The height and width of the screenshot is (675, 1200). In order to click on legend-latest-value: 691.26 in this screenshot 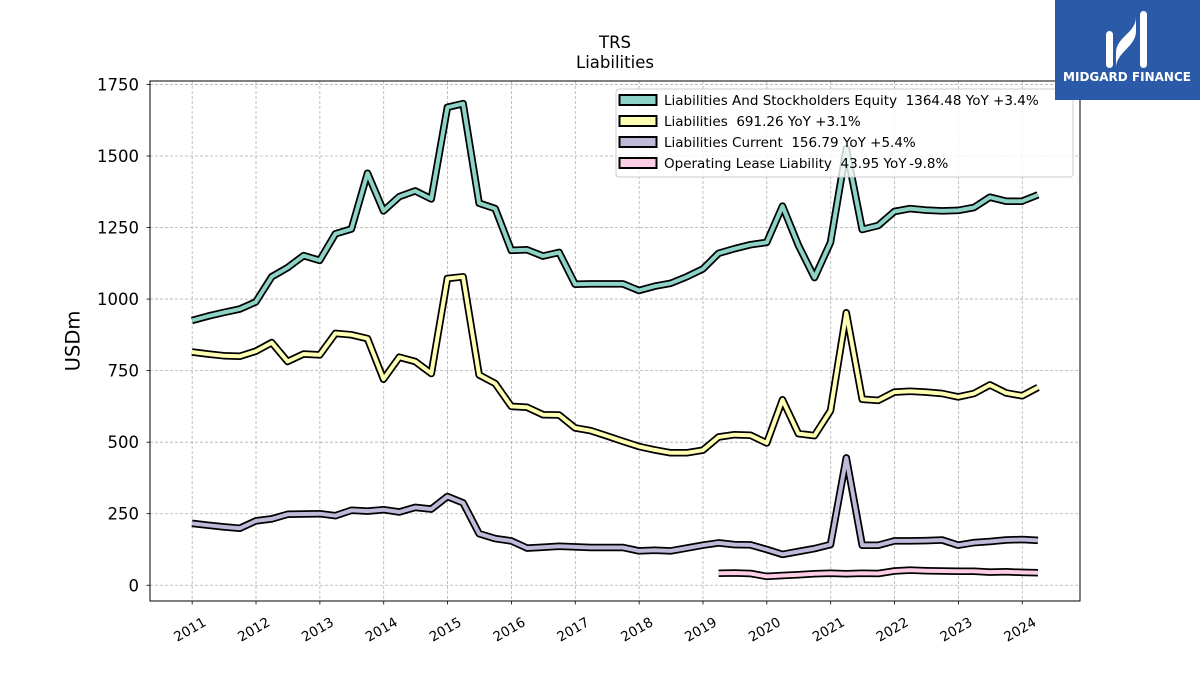, I will do `click(759, 122)`.